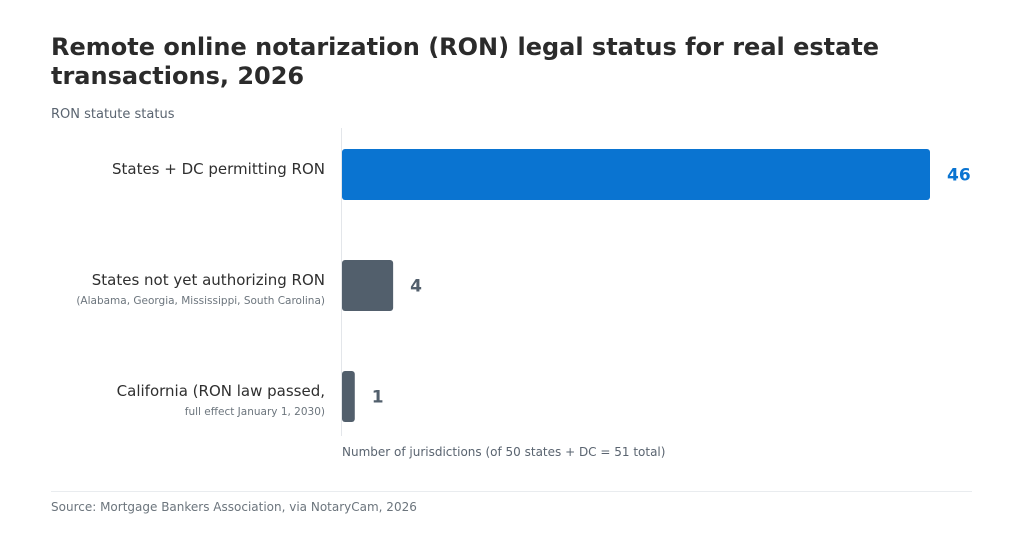 This screenshot has width=1024, height=536. Describe the element at coordinates (218, 169) in the screenshot. I see `category-label: States + DC permitting RON` at that location.